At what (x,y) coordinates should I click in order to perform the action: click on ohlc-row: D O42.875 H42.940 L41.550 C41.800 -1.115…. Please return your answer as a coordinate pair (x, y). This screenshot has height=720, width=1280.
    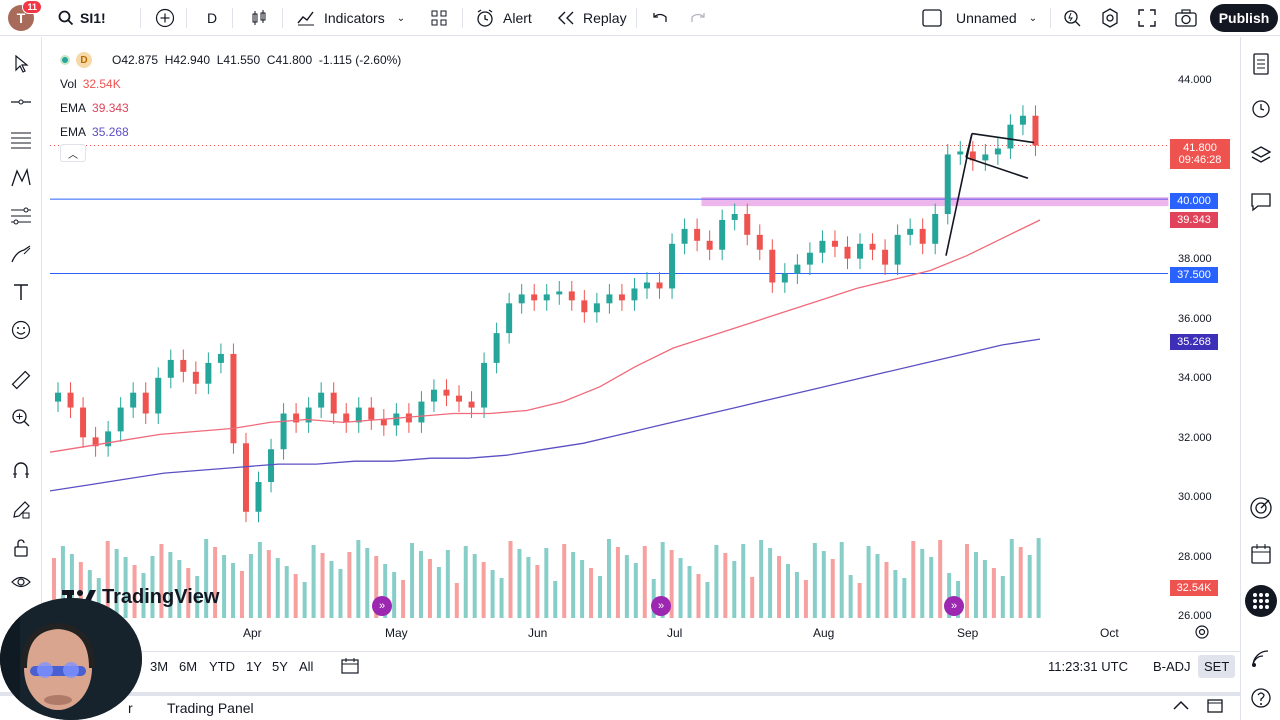
    Looking at the image, I should click on (230, 60).